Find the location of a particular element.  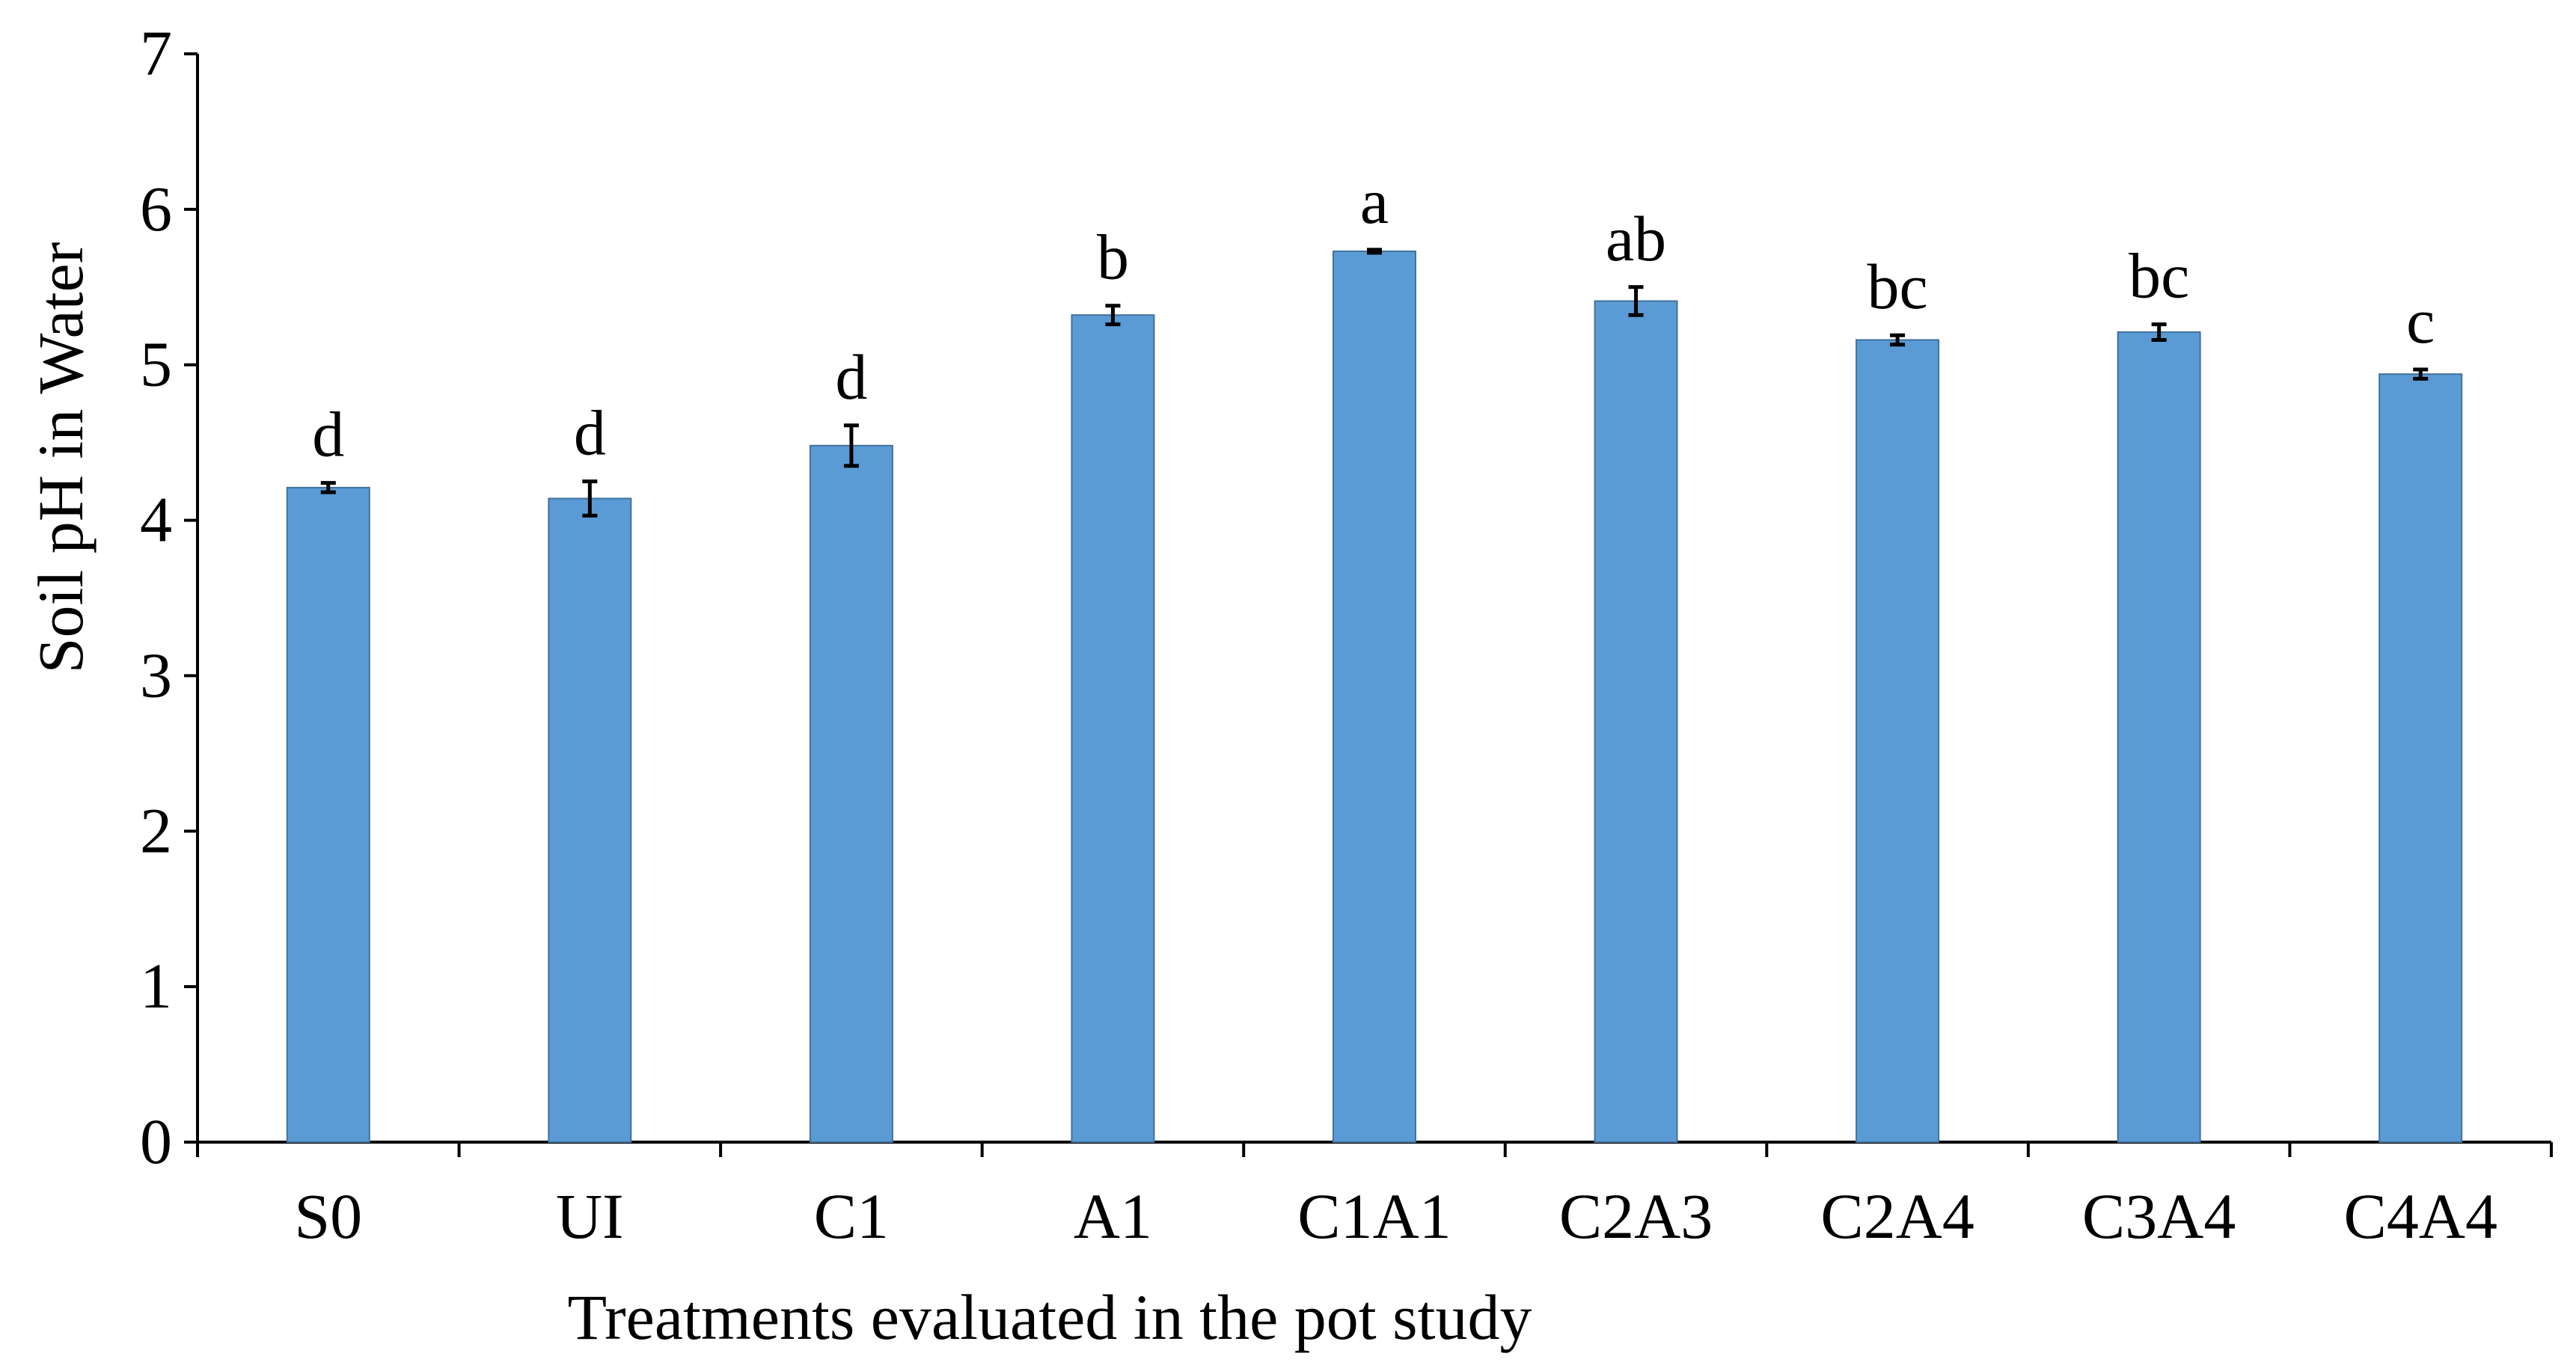

bar-ui is located at coordinates (590, 820).